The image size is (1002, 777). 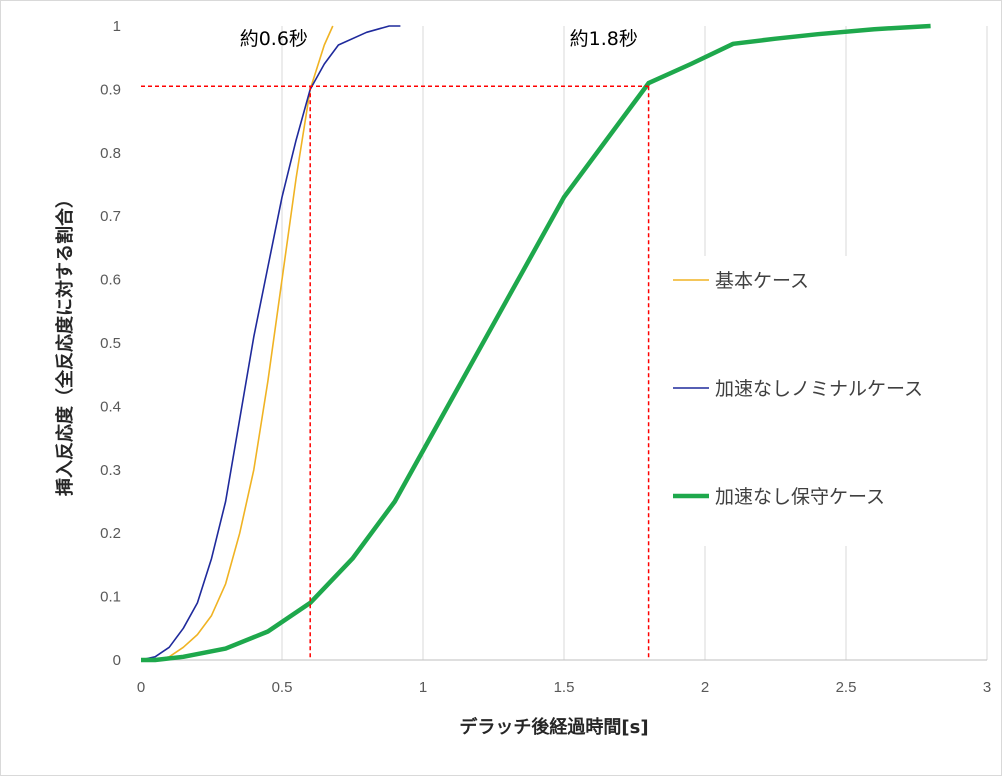 I want to click on y-tick-label: 0.2, so click(x=110, y=533).